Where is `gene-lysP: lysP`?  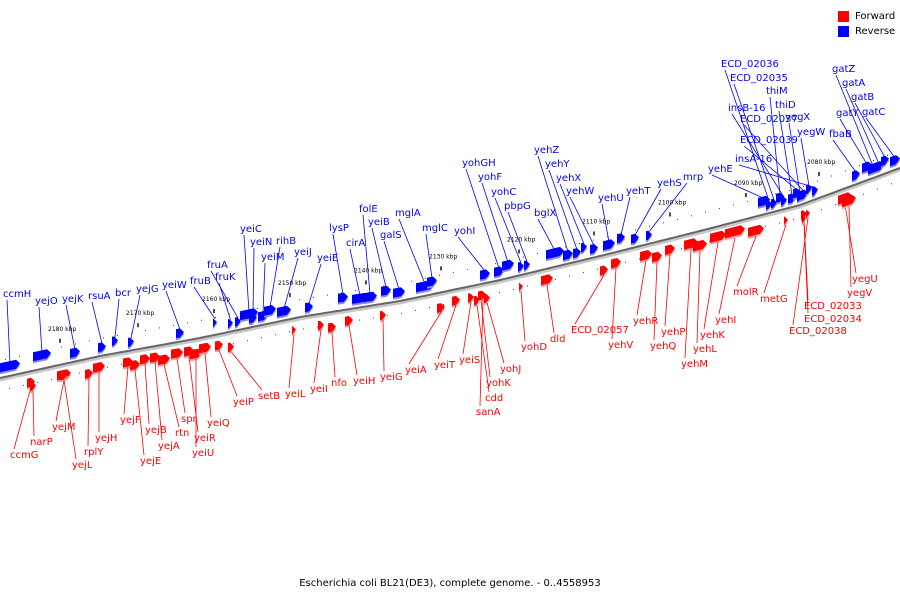
gene-lysP: lysP is located at coordinates (339, 264).